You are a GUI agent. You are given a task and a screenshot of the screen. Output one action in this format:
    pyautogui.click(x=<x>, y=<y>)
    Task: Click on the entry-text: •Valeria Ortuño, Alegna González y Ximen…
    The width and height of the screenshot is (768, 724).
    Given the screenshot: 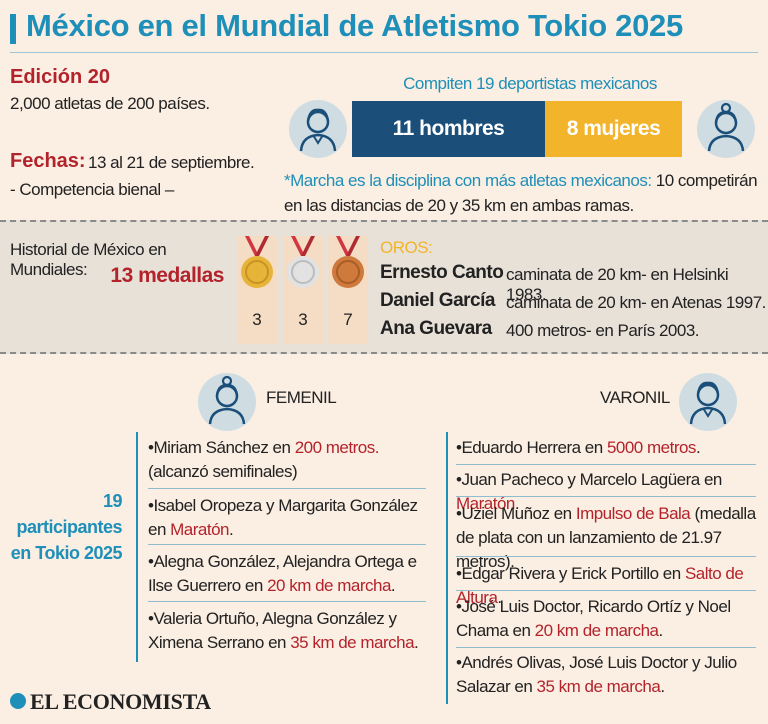 What is the action you would take?
    pyautogui.click(x=272, y=630)
    